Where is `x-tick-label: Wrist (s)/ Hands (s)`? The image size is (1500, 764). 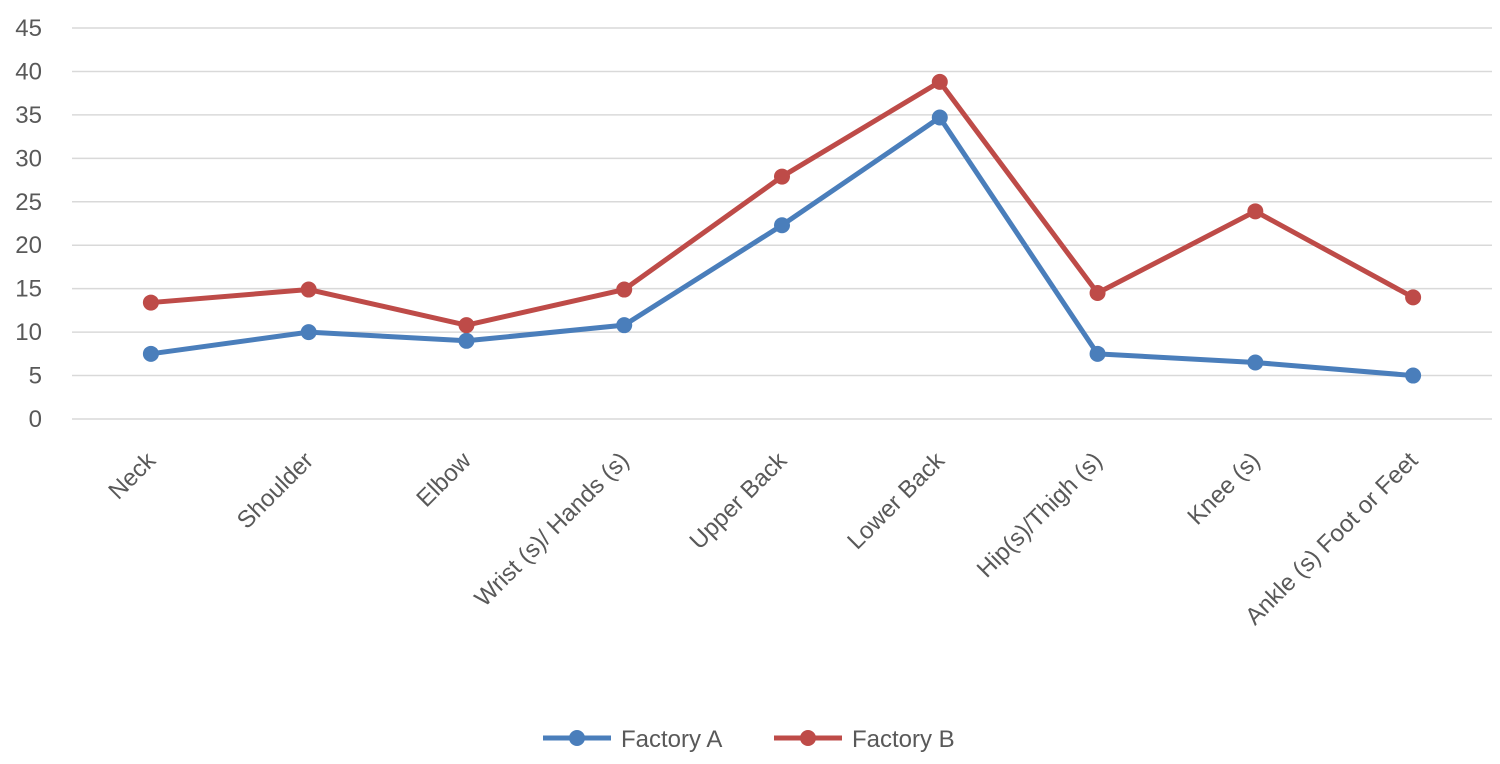
x-tick-label: Wrist (s)/ Hands (s) is located at coordinates (552, 529).